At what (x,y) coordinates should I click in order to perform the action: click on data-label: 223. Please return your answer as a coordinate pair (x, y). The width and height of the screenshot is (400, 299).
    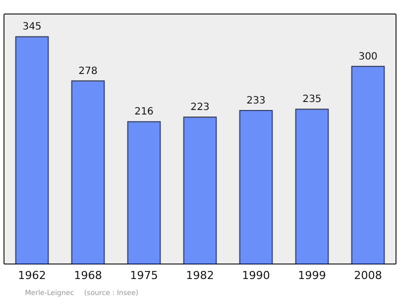
    Looking at the image, I should click on (200, 108).